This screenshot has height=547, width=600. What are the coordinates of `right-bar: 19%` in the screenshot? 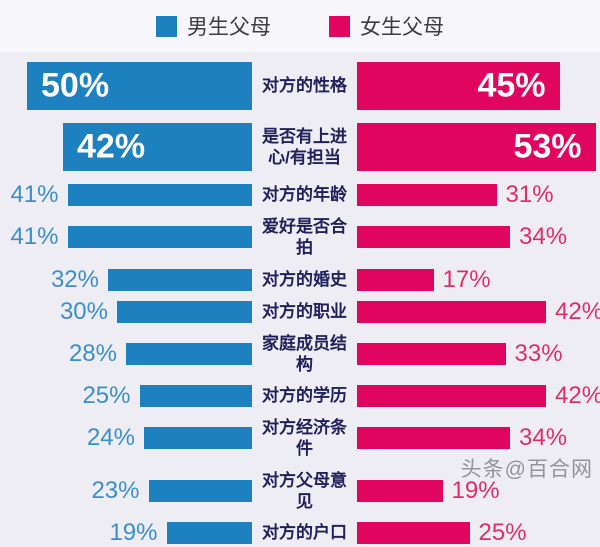 It's located at (428, 490).